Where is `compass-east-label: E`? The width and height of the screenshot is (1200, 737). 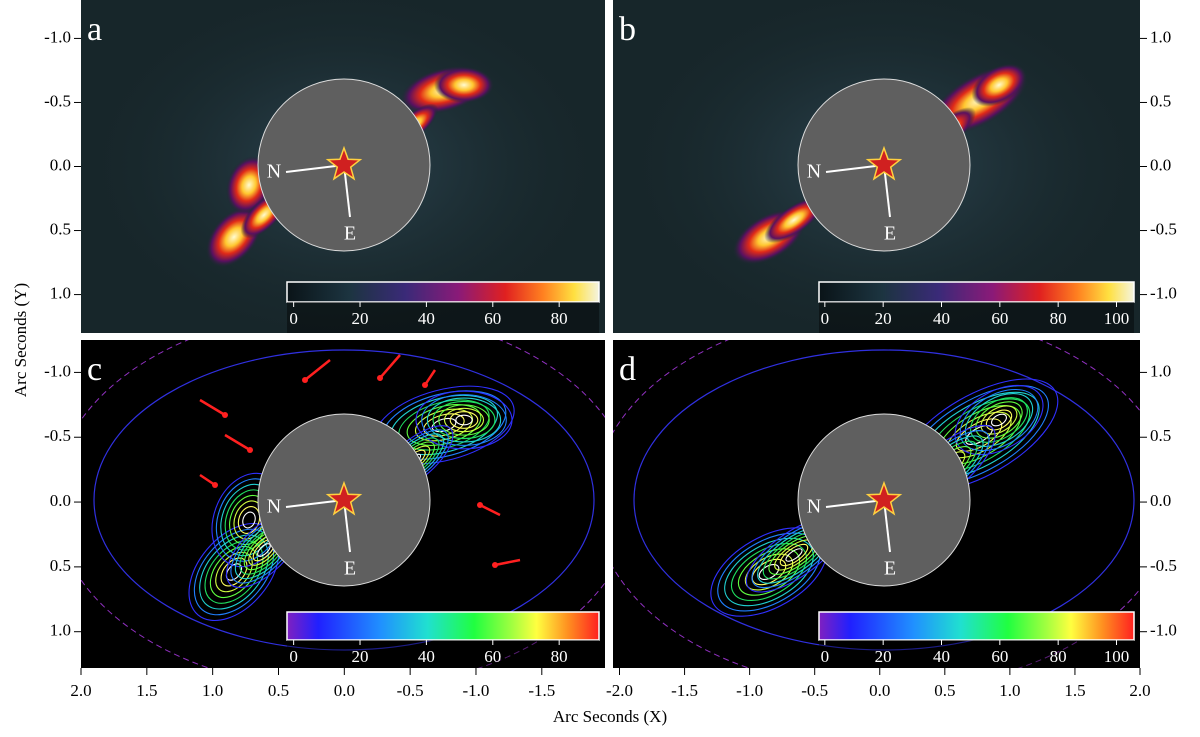
compass-east-label: E is located at coordinates (890, 234).